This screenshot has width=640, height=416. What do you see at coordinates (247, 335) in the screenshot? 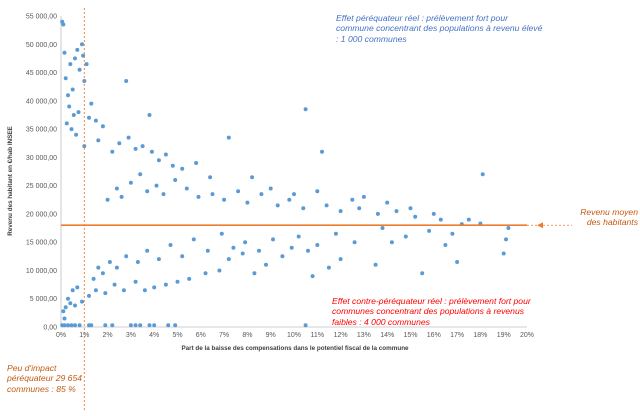
I see `x-tick-label: 8%` at bounding box center [247, 335].